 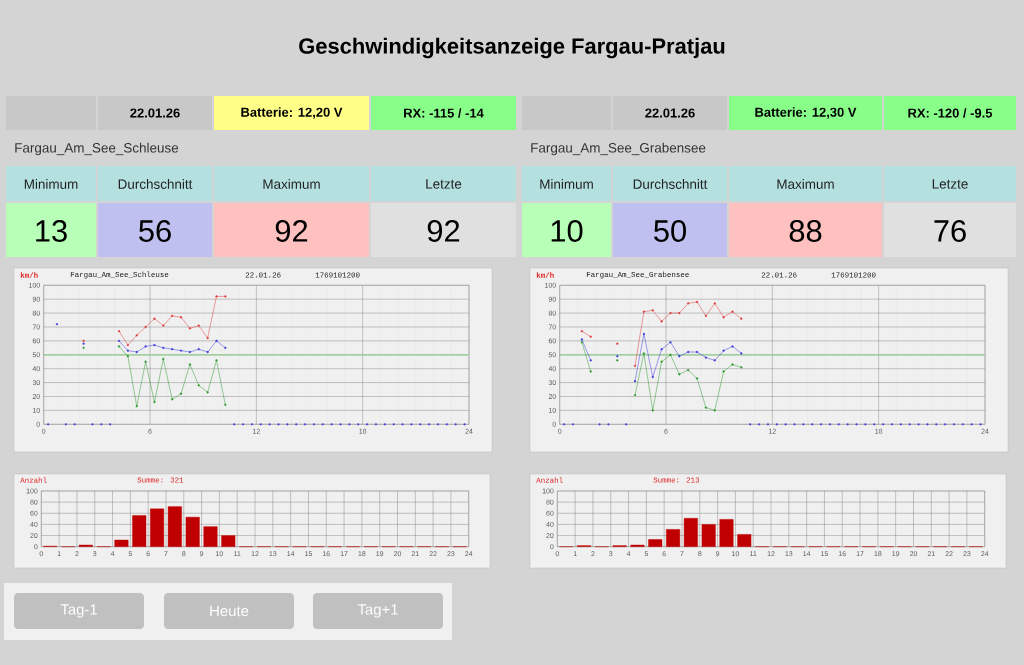 I want to click on text: Batterie: 12,20 V, so click(x=292, y=113).